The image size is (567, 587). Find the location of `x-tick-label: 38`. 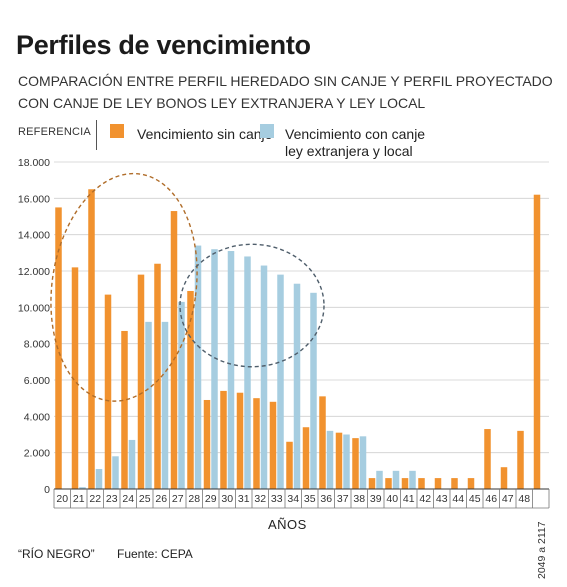

x-tick-label: 38 is located at coordinates (359, 499).